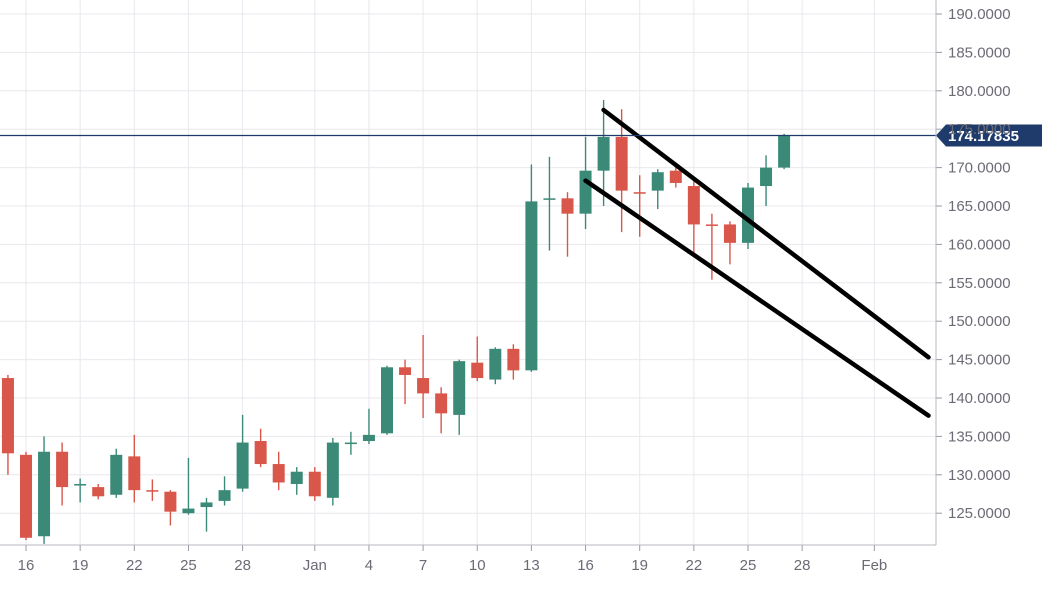 This screenshot has width=1049, height=593. Describe the element at coordinates (983, 136) in the screenshot. I see `current-price-label: 174.17835` at that location.